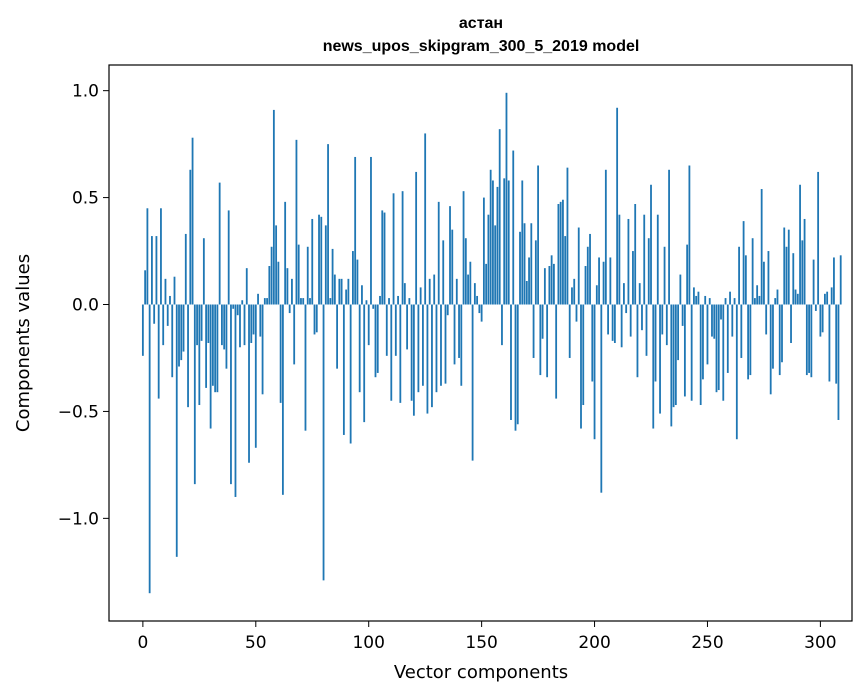 The width and height of the screenshot is (867, 696). What do you see at coordinates (85, 306) in the screenshot?
I see `y-tick-label: 0.0` at bounding box center [85, 306].